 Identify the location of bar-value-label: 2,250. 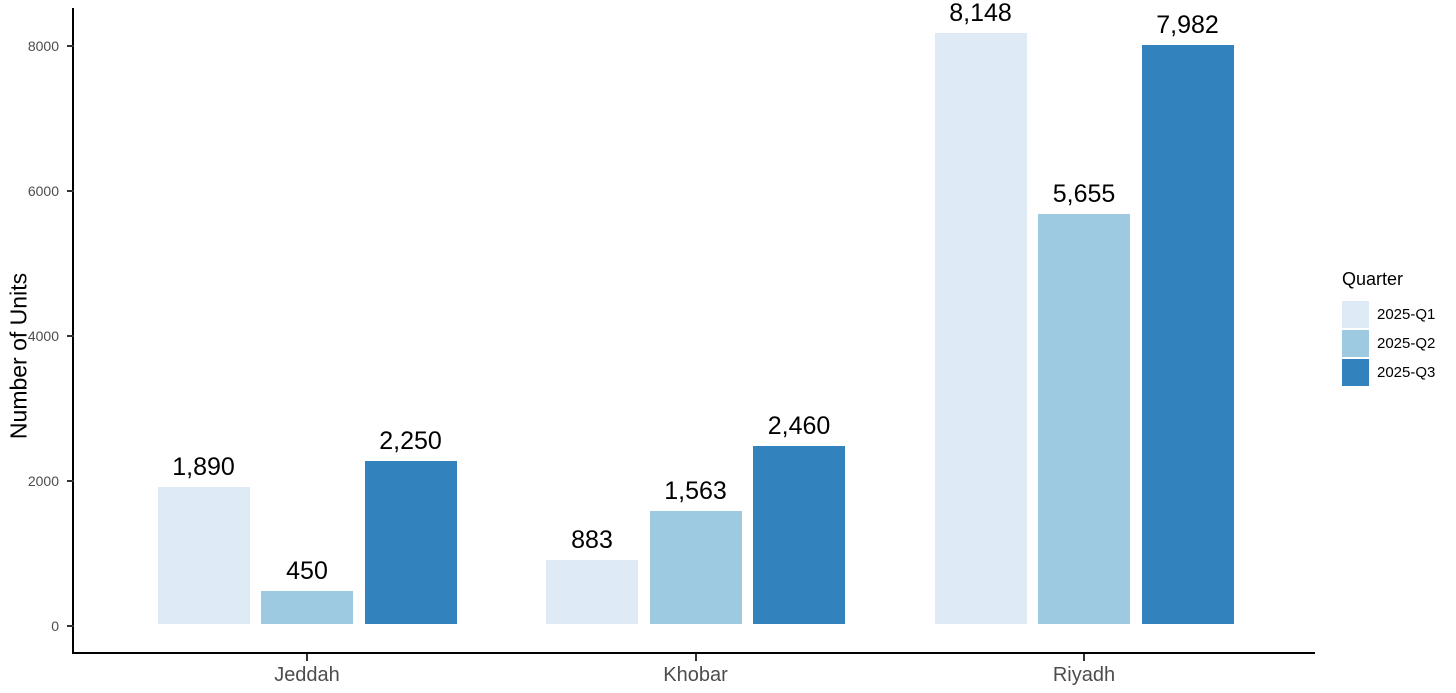
(410, 440).